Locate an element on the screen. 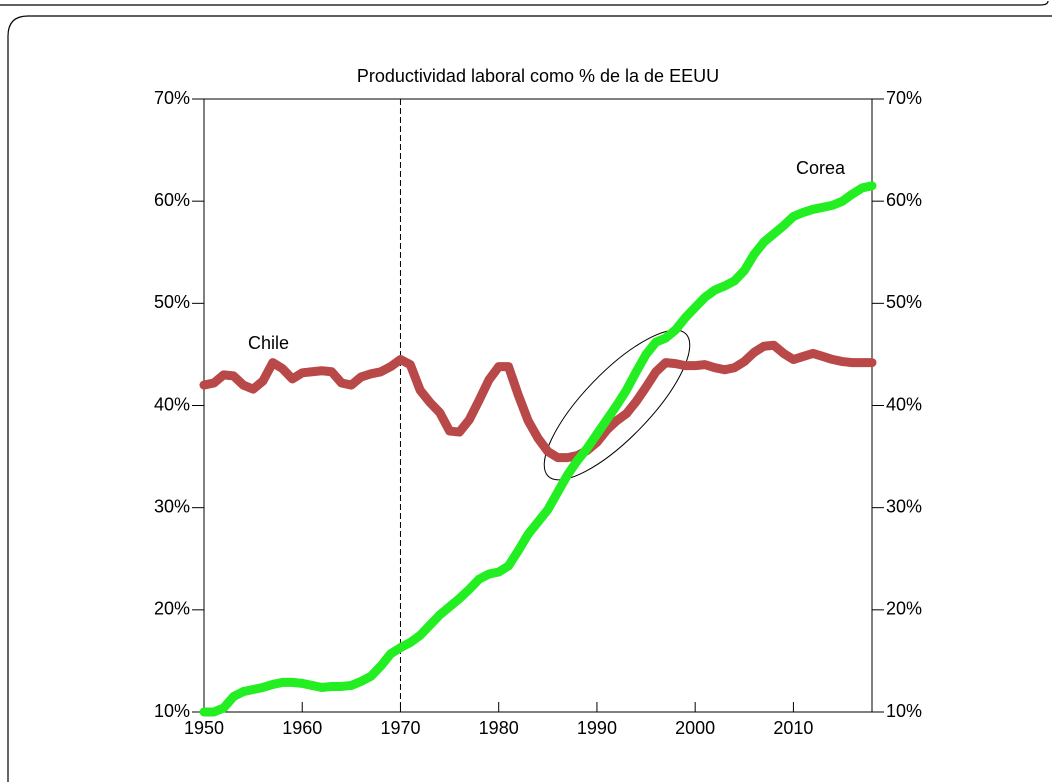 The image size is (1052, 782). panel-edge is located at coordinates (524, 3).